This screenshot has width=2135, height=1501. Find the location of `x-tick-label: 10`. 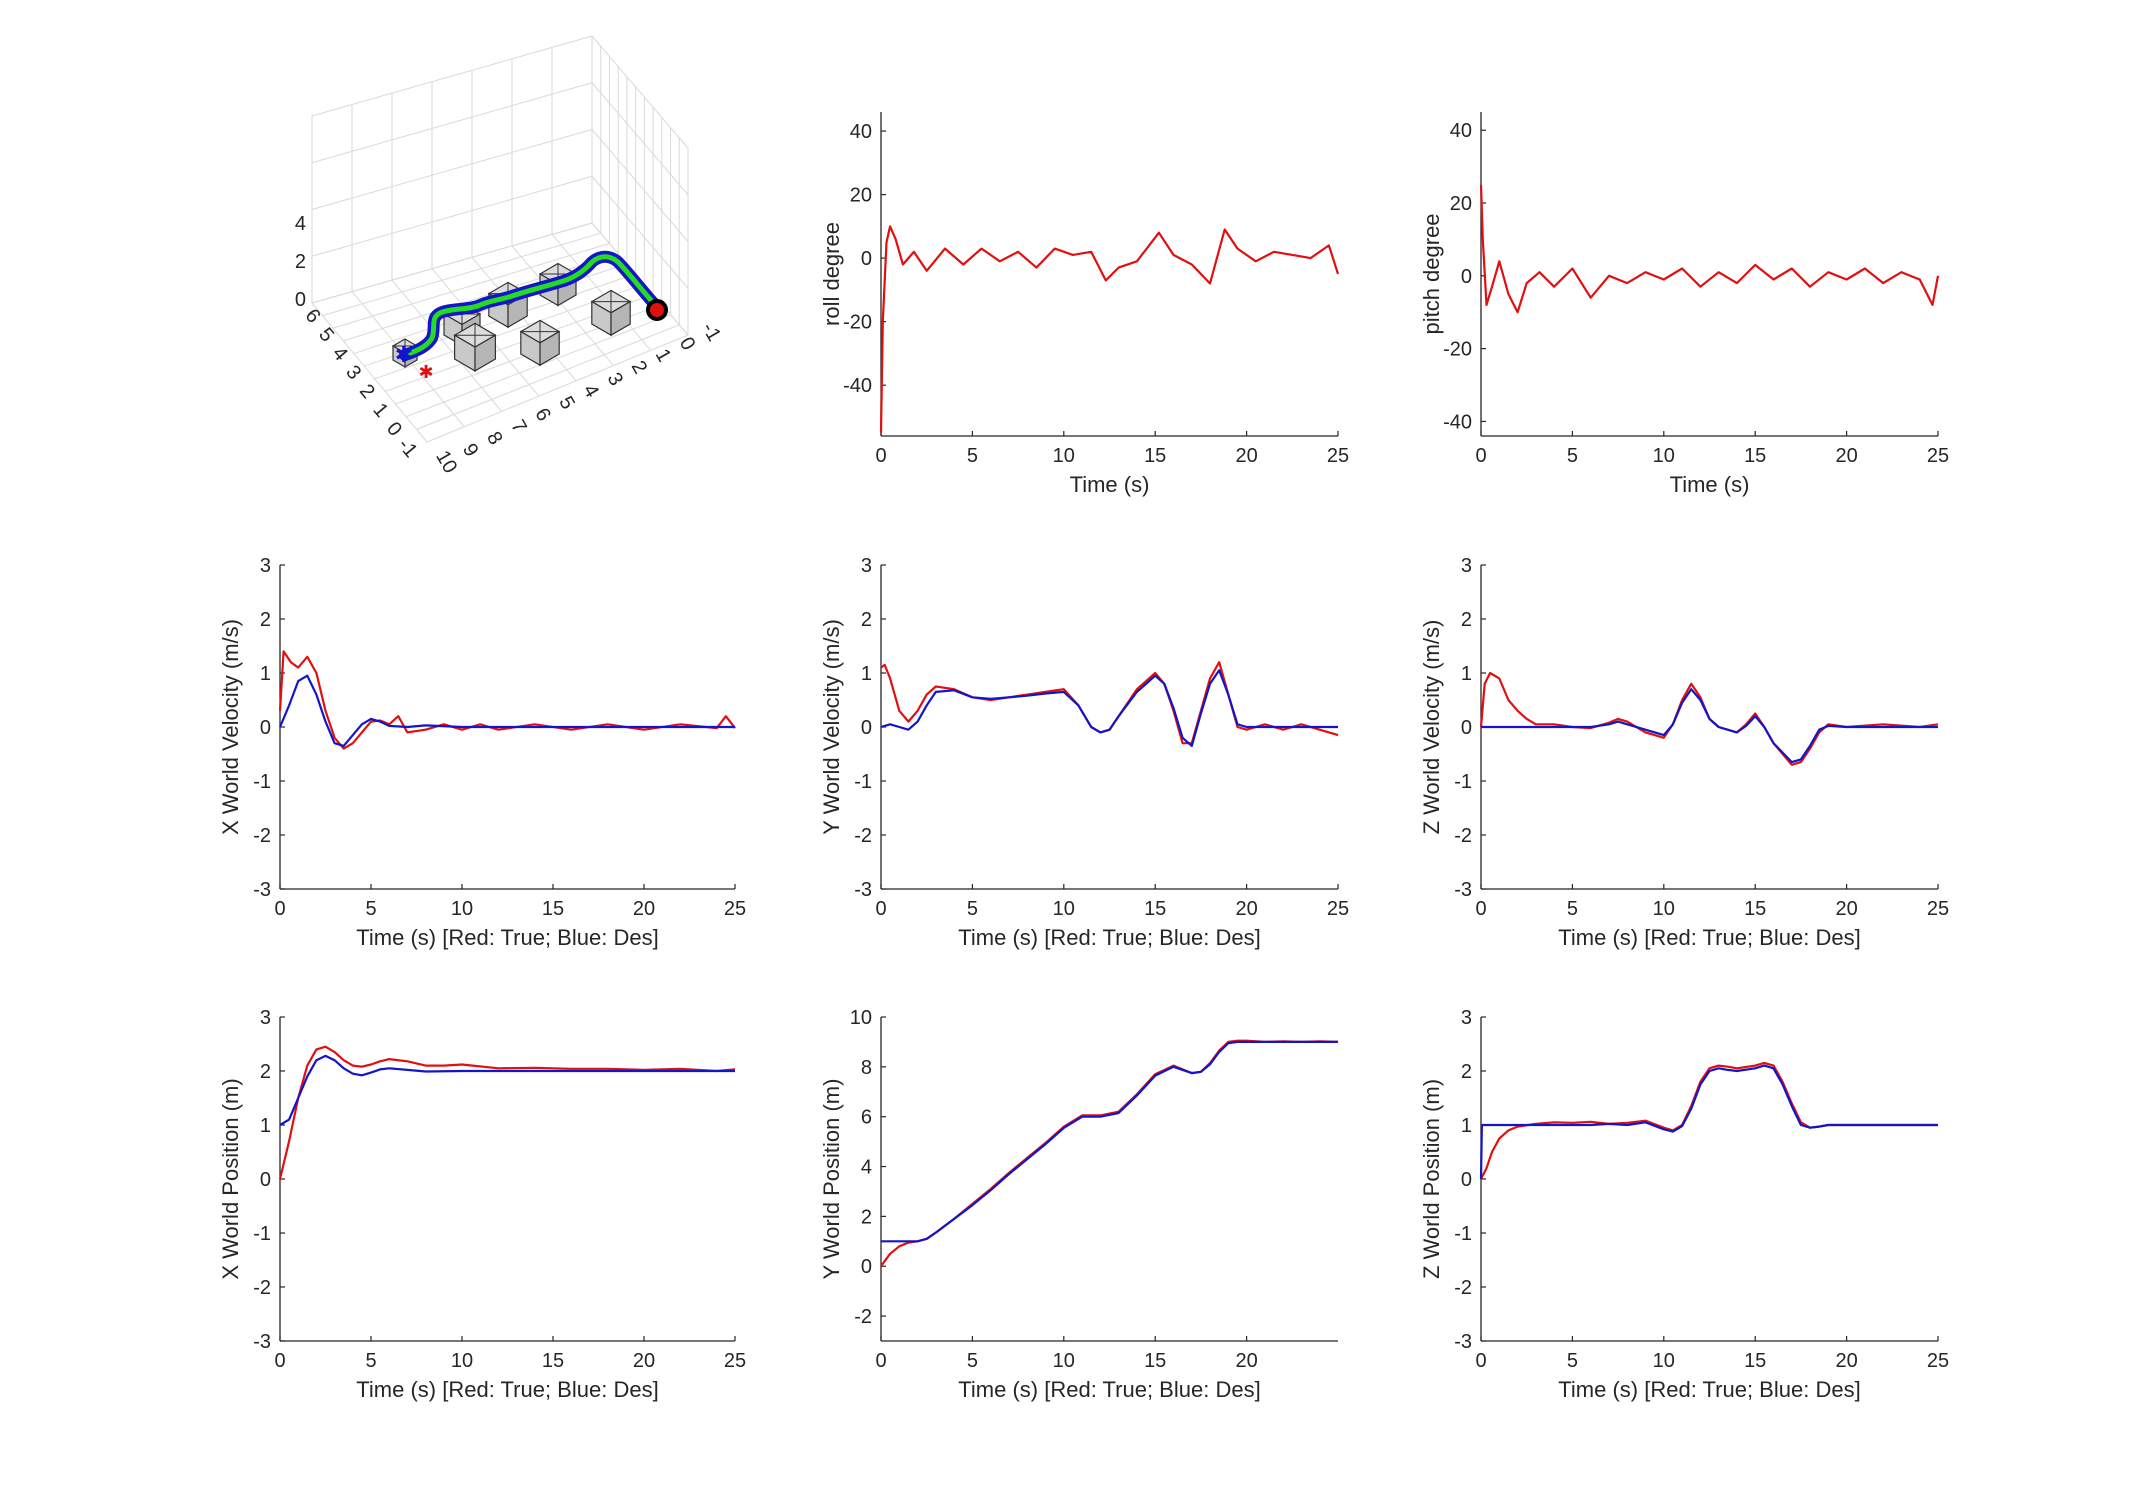

x-tick-label: 10 is located at coordinates (1664, 456).